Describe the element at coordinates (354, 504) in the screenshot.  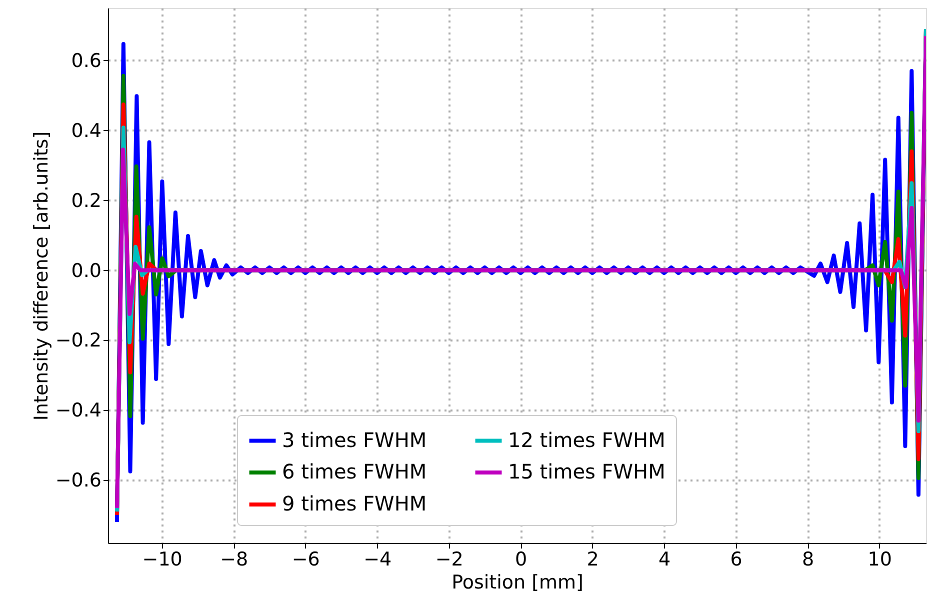
I see `legend-label: 9 times FWHM` at that location.